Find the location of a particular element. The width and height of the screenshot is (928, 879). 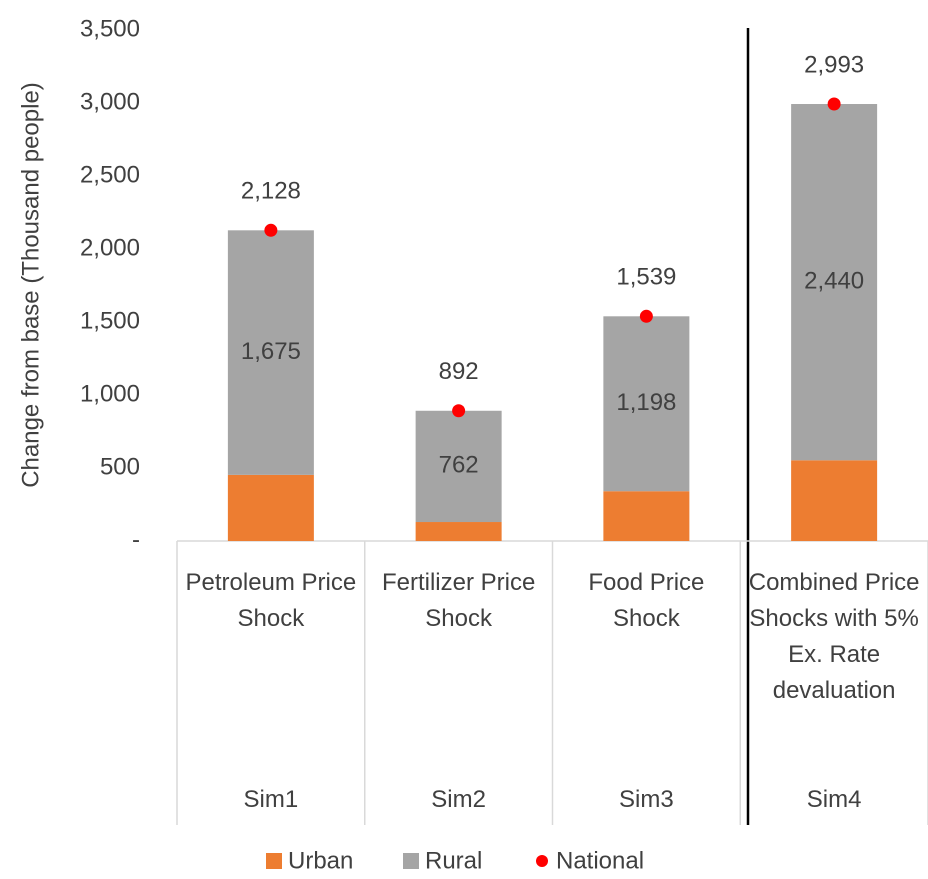

y-axis-title: Change from base (Thousand people) is located at coordinates (30, 285).